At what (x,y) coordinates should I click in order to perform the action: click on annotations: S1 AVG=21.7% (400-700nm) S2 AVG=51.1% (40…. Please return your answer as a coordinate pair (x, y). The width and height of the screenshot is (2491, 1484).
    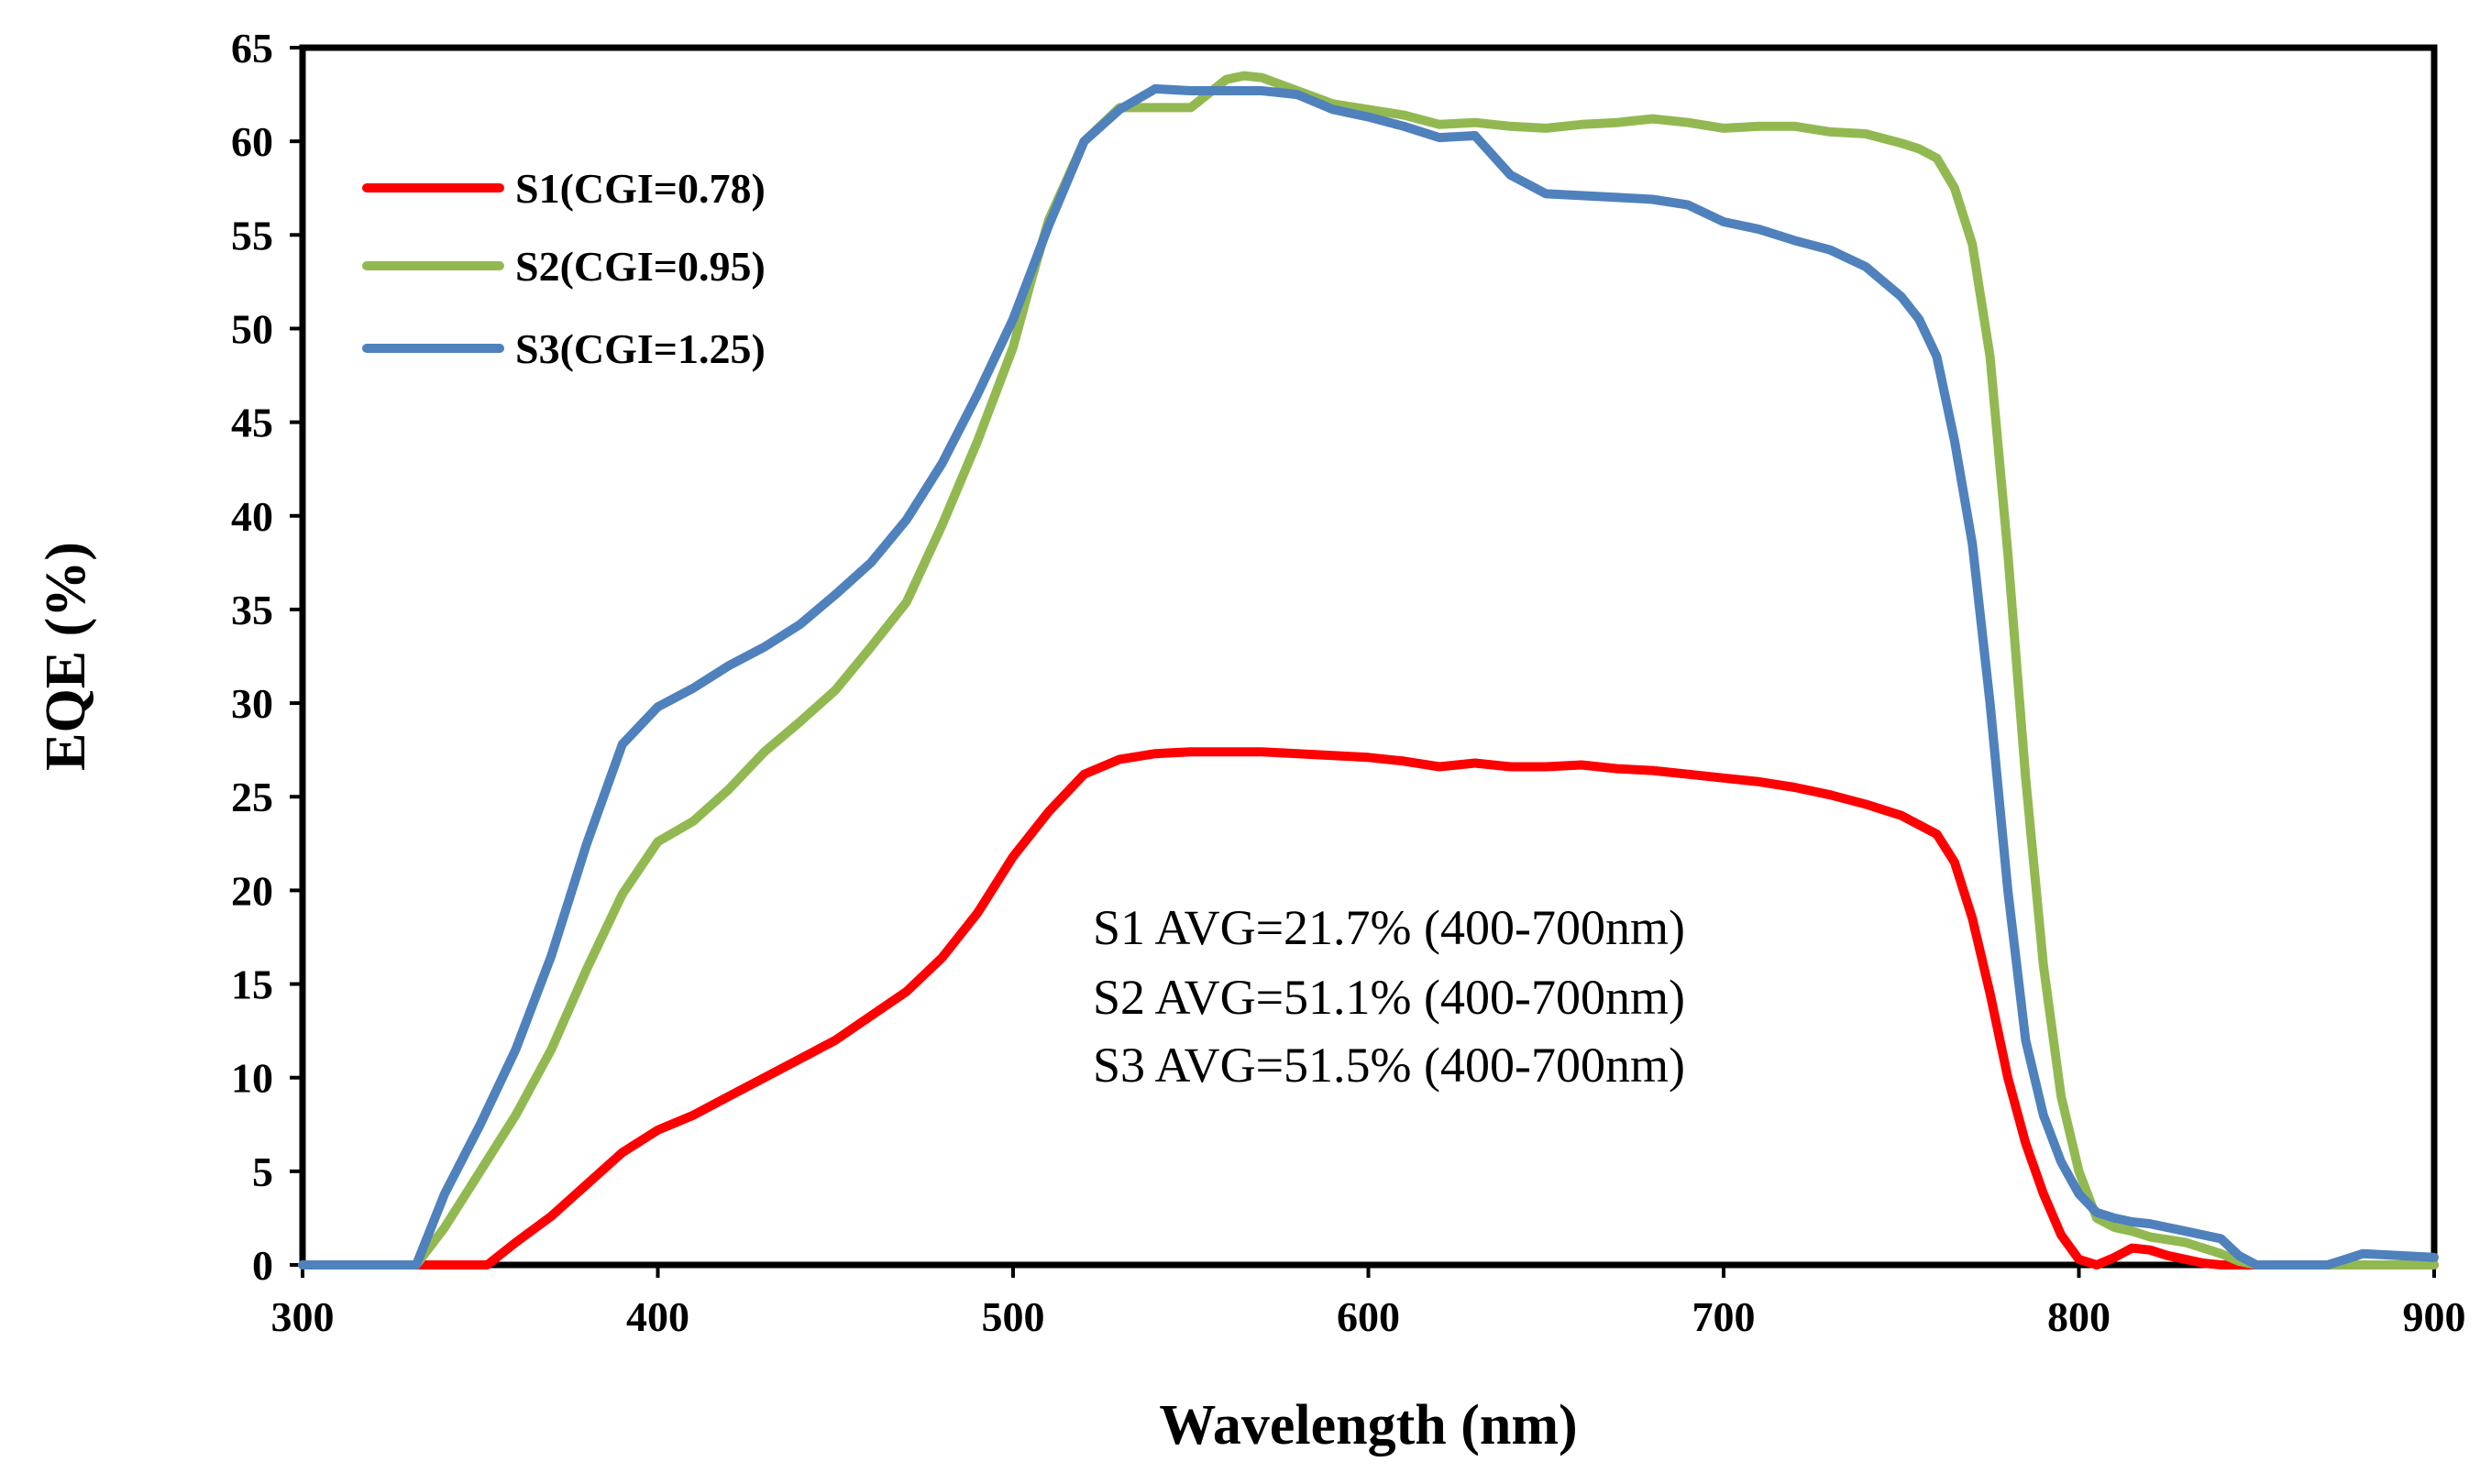
    Looking at the image, I should click on (1389, 996).